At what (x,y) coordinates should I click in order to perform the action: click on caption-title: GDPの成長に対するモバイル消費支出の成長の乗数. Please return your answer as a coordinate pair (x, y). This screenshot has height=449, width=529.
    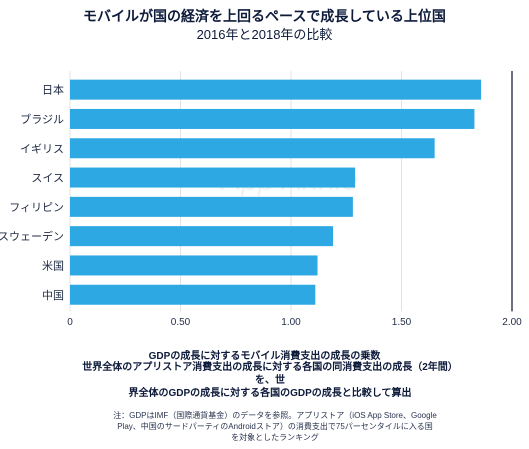
    Looking at the image, I should click on (264, 356).